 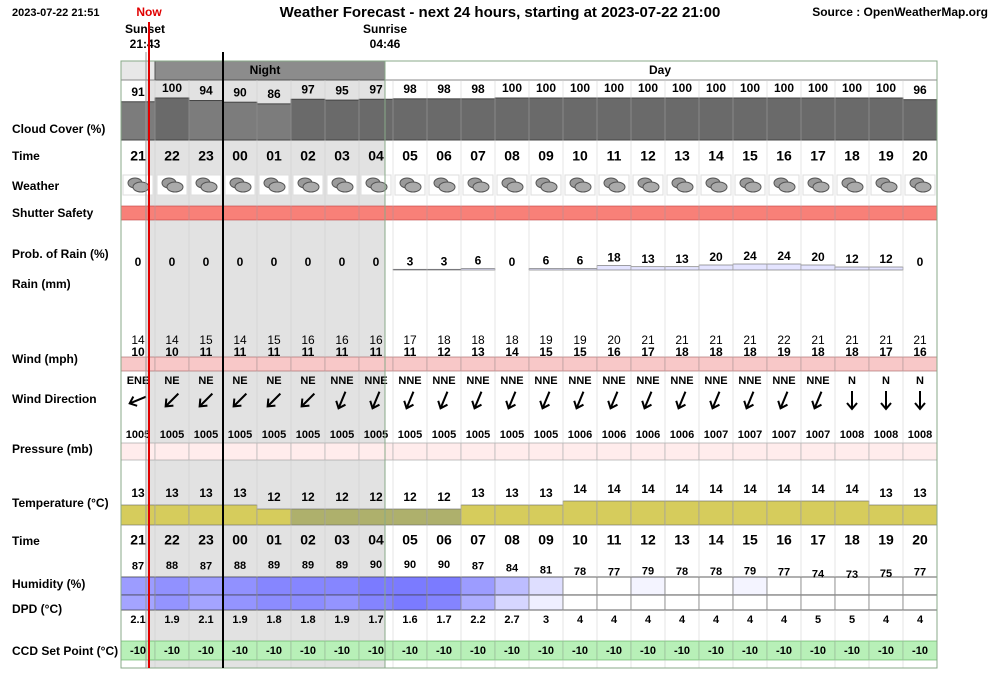 I want to click on humidity-value: 78, so click(x=580, y=572).